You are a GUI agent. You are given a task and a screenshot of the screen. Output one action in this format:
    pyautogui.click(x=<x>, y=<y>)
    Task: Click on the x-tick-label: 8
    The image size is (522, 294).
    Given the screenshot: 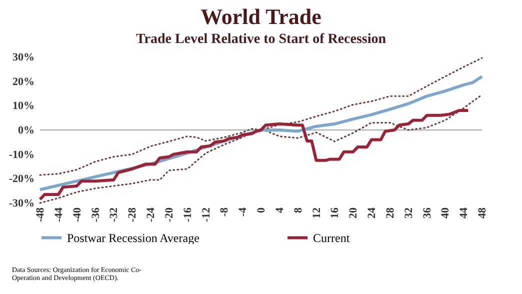 What is the action you would take?
    pyautogui.click(x=298, y=210)
    